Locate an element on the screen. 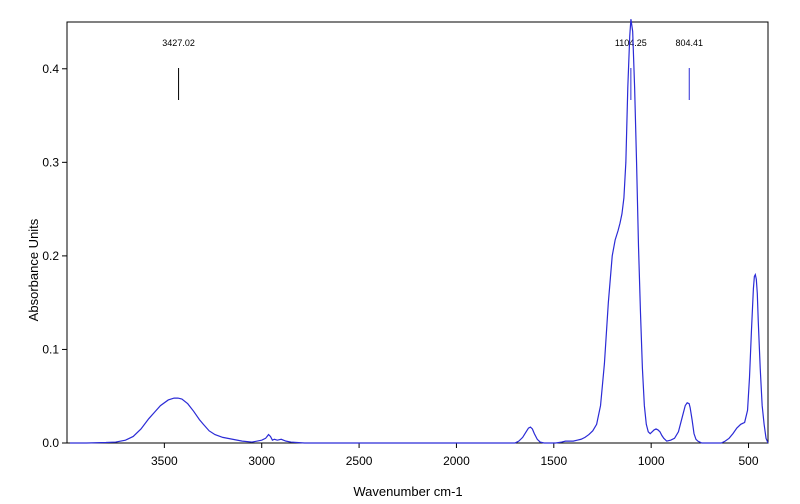 This screenshot has height=504, width=800. x-tick-label: 1500 is located at coordinates (553, 461).